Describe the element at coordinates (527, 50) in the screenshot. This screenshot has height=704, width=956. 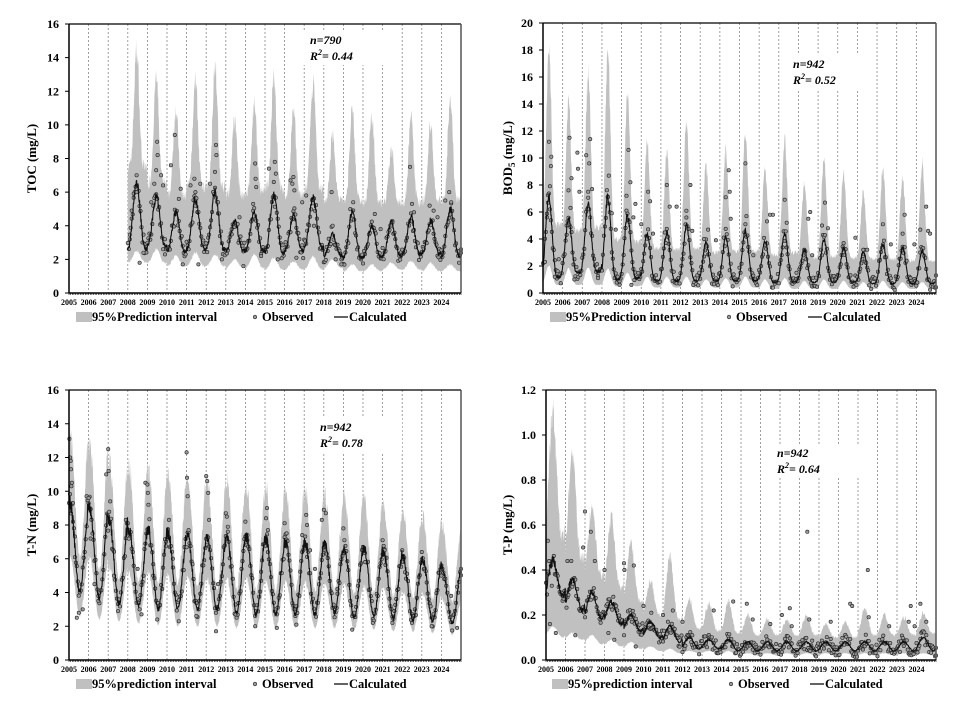
I see `y-tick-label: 18` at that location.